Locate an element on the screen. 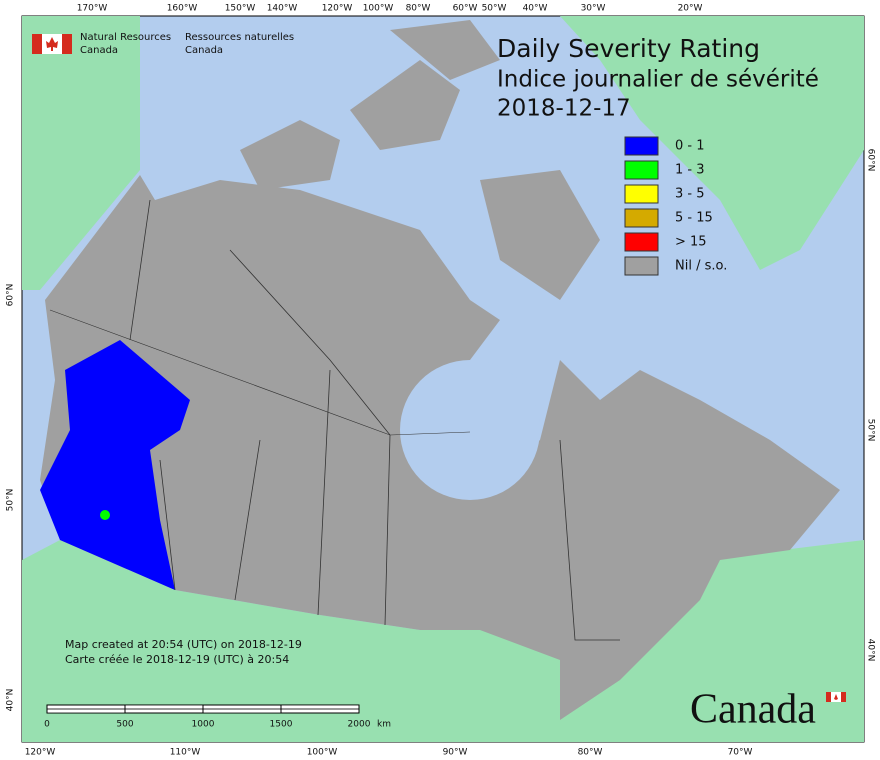  lon-label: 60°W is located at coordinates (465, 9).